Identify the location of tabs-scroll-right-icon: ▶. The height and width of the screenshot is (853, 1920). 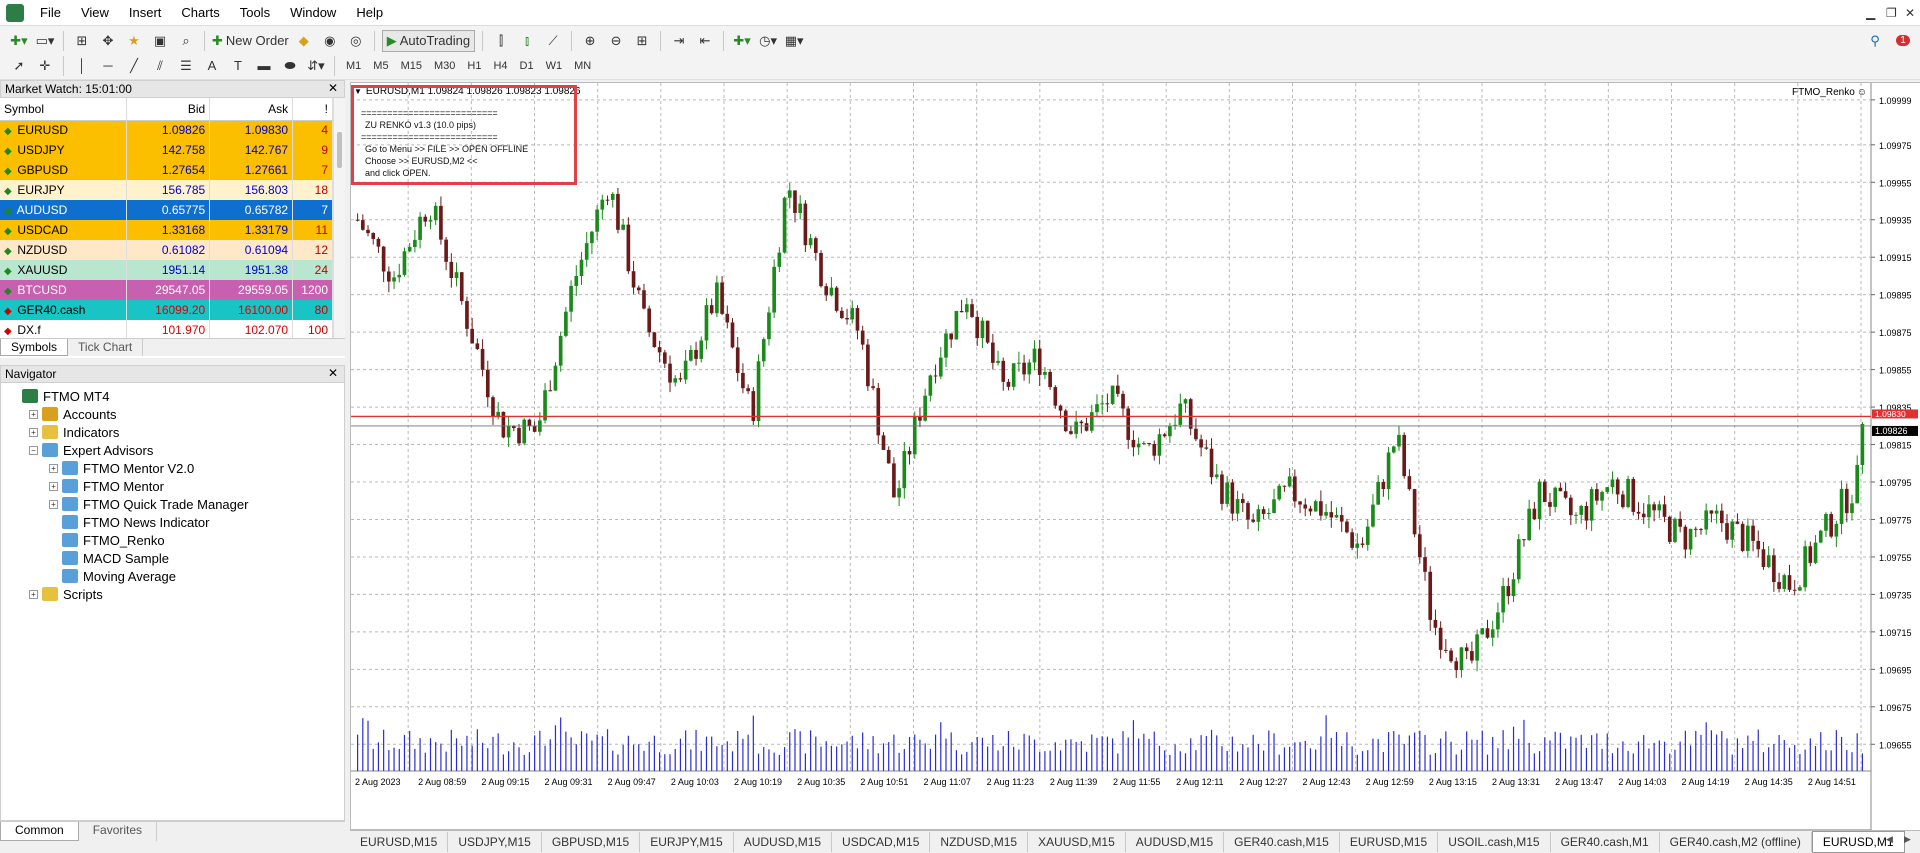
(1907, 839).